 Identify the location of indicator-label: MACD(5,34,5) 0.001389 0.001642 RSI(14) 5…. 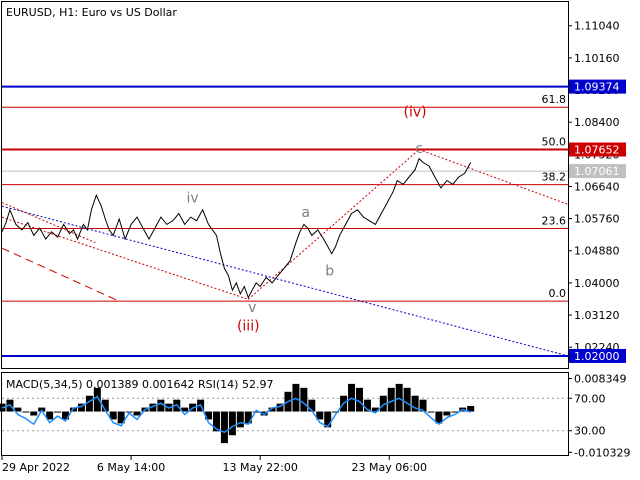
(139, 384).